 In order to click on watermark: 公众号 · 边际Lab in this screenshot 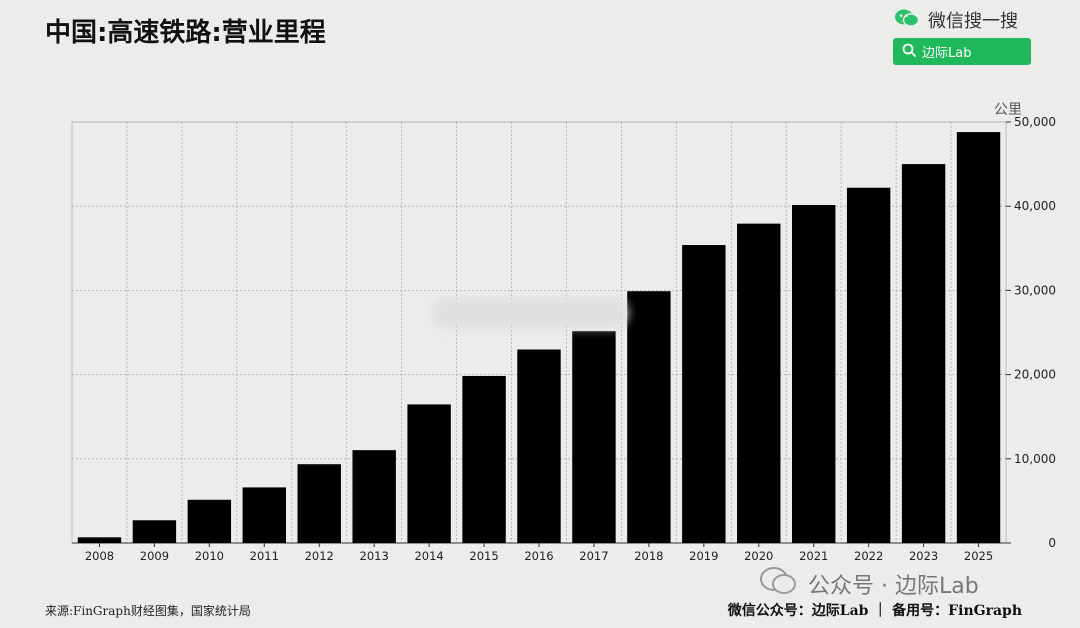, I will do `click(869, 584)`.